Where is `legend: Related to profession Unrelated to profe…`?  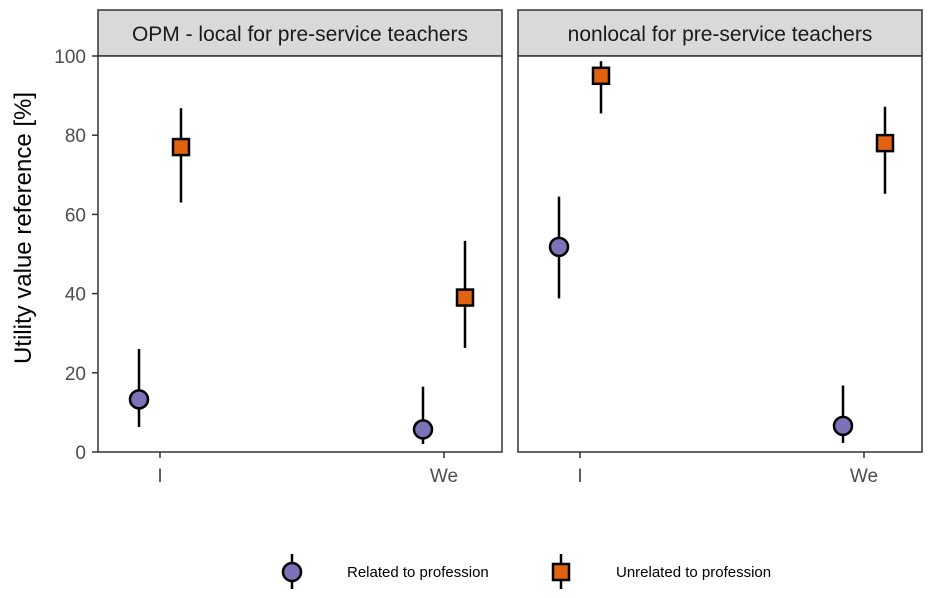 legend: Related to profession Unrelated to profe… is located at coordinates (526, 571).